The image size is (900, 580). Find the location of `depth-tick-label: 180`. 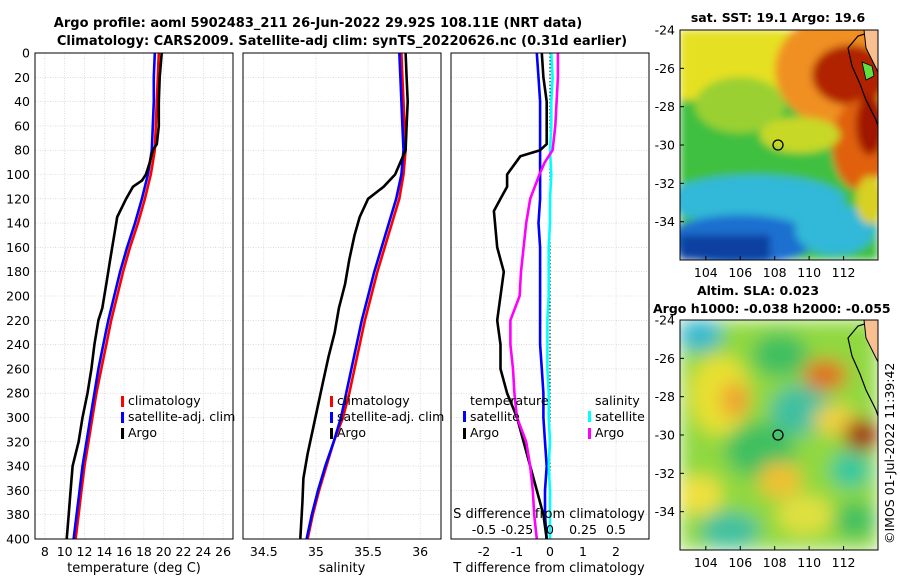

depth-tick-label: 180 is located at coordinates (18, 271).